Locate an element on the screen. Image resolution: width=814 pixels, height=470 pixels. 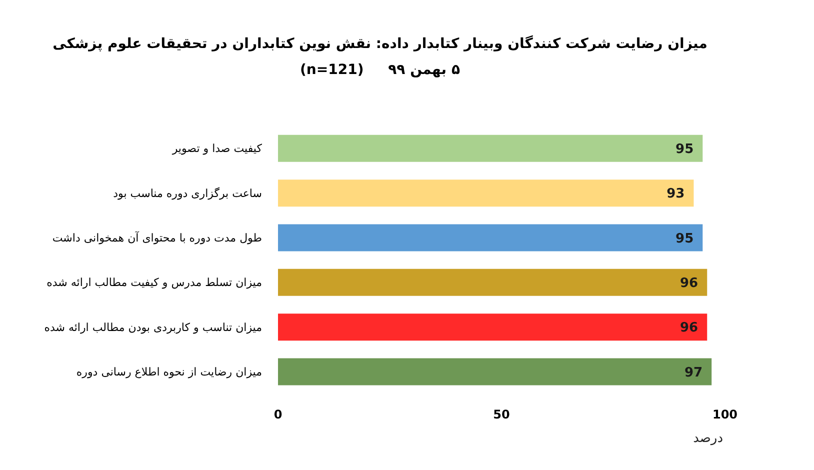
y-tick-label: میزان تسلط مدرس و کیفیت مطالب ارائه شده is located at coordinates (154, 283).